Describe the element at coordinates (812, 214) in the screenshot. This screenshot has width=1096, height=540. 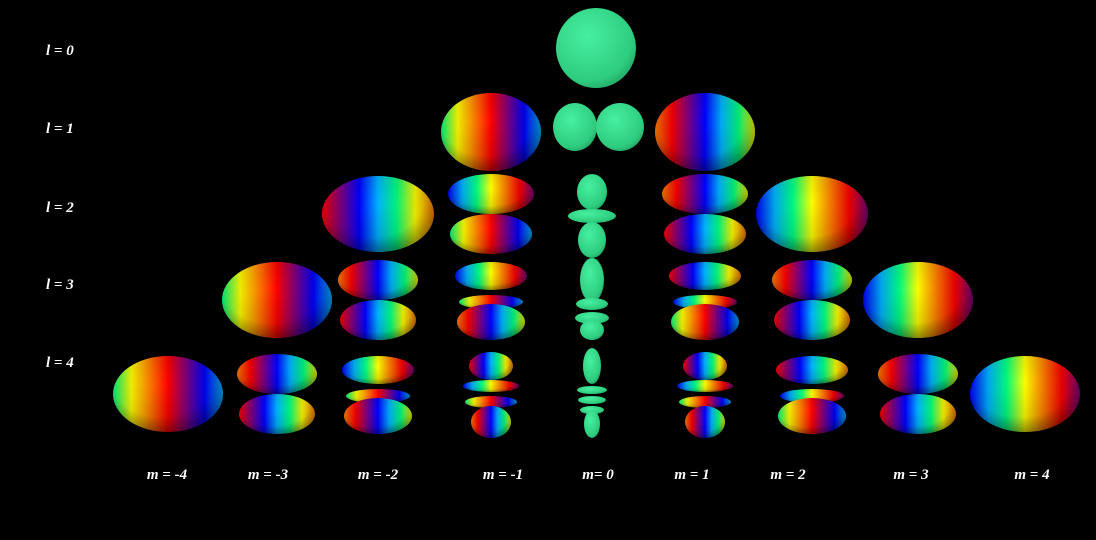
I see `orbital-l2-m2` at that location.